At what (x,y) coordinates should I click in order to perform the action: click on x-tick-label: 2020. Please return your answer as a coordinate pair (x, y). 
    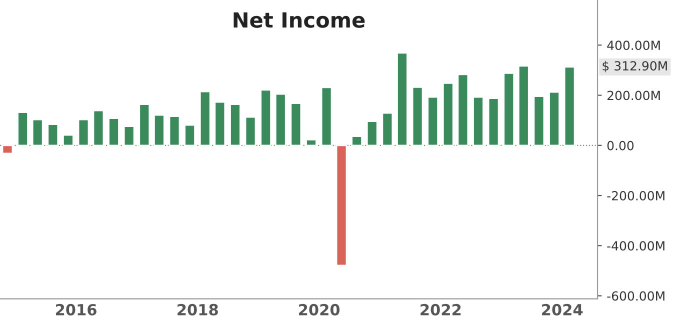
    Looking at the image, I should click on (319, 310).